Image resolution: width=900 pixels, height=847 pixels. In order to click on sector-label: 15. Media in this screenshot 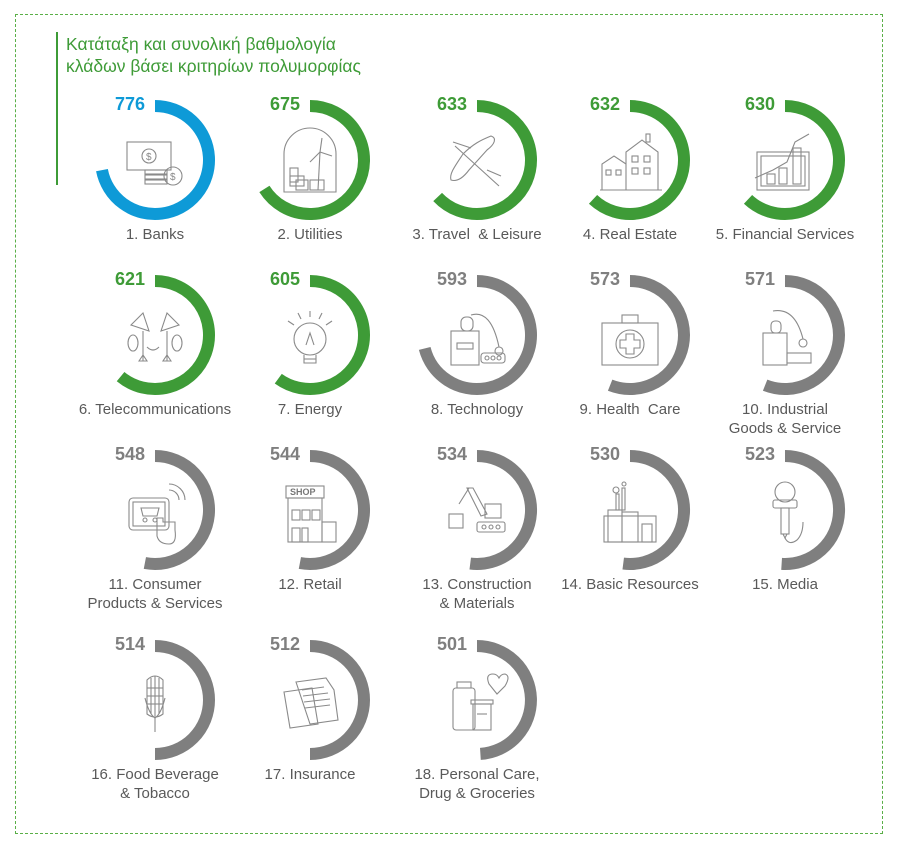, I will do `click(785, 584)`.